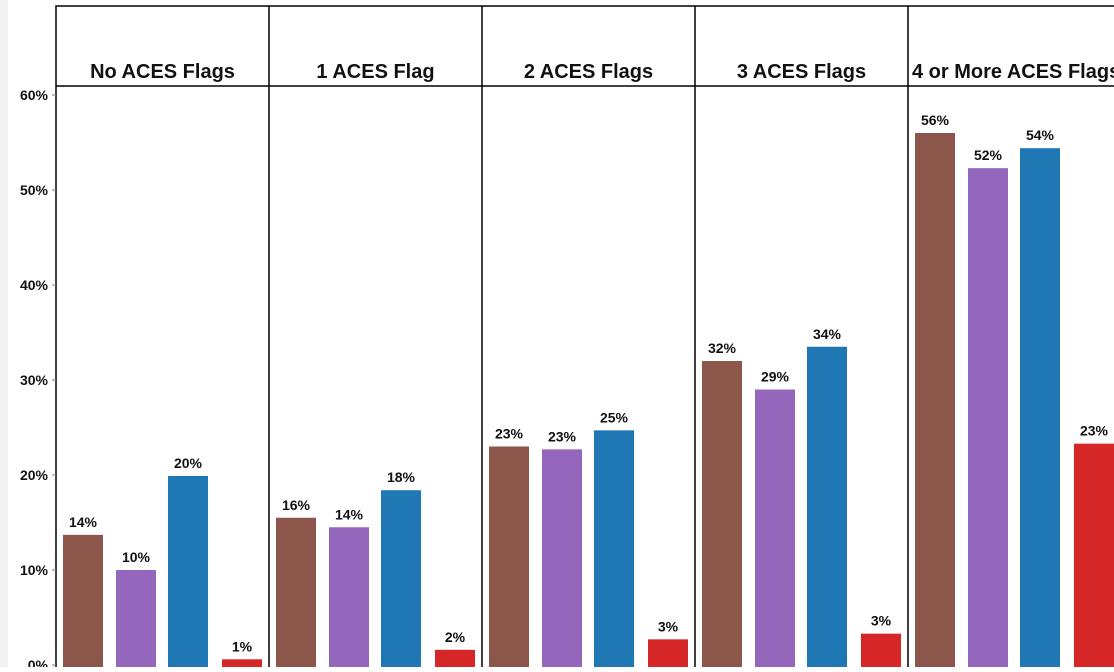 This screenshot has height=672, width=1114. What do you see at coordinates (375, 72) in the screenshot?
I see `panel-title-2: 1 ACES Flag` at bounding box center [375, 72].